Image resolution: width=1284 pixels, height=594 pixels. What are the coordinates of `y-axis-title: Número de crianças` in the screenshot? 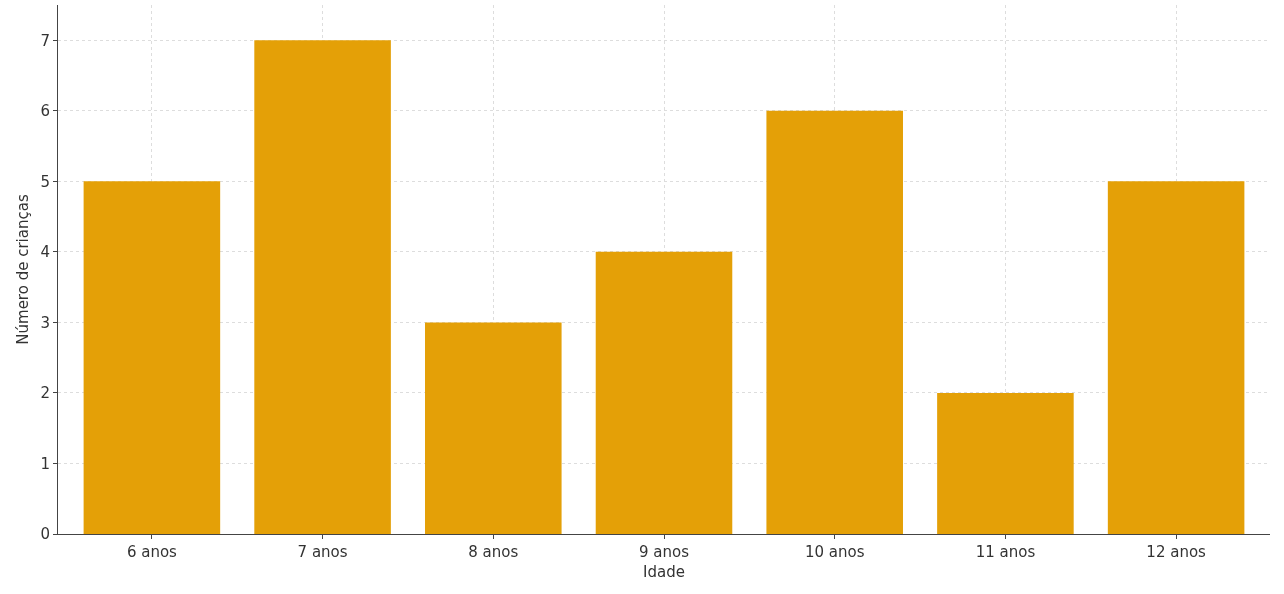 It's located at (22, 269).